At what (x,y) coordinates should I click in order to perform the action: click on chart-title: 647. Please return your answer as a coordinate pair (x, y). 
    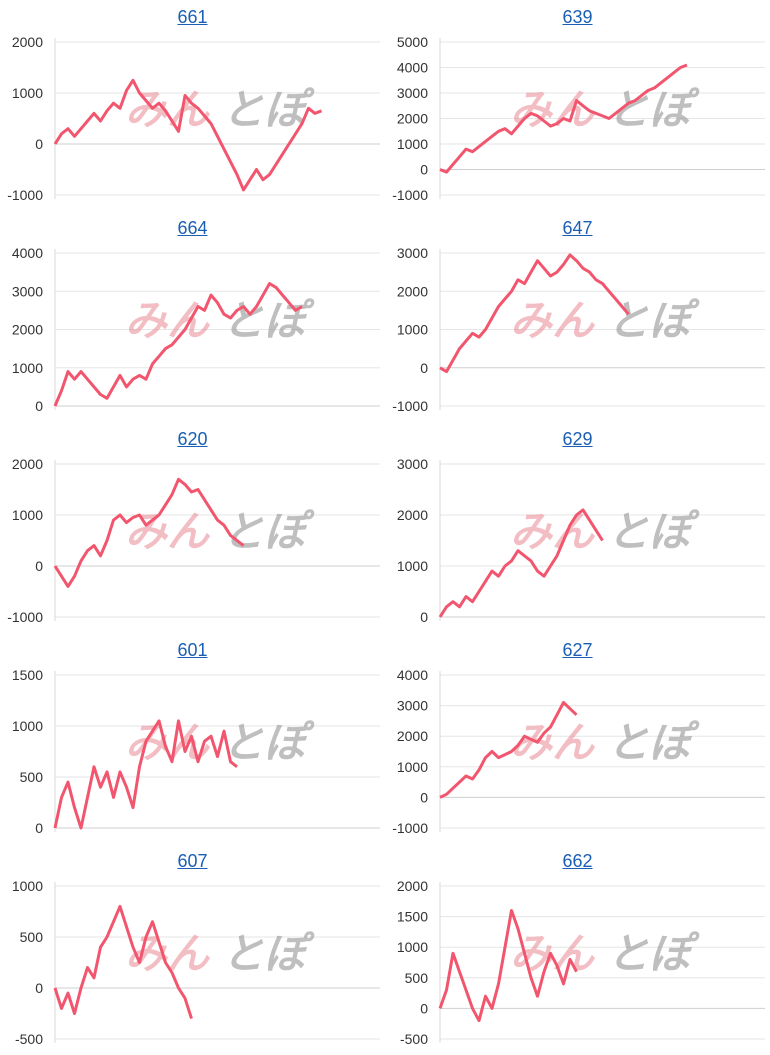
    Looking at the image, I should click on (577, 228).